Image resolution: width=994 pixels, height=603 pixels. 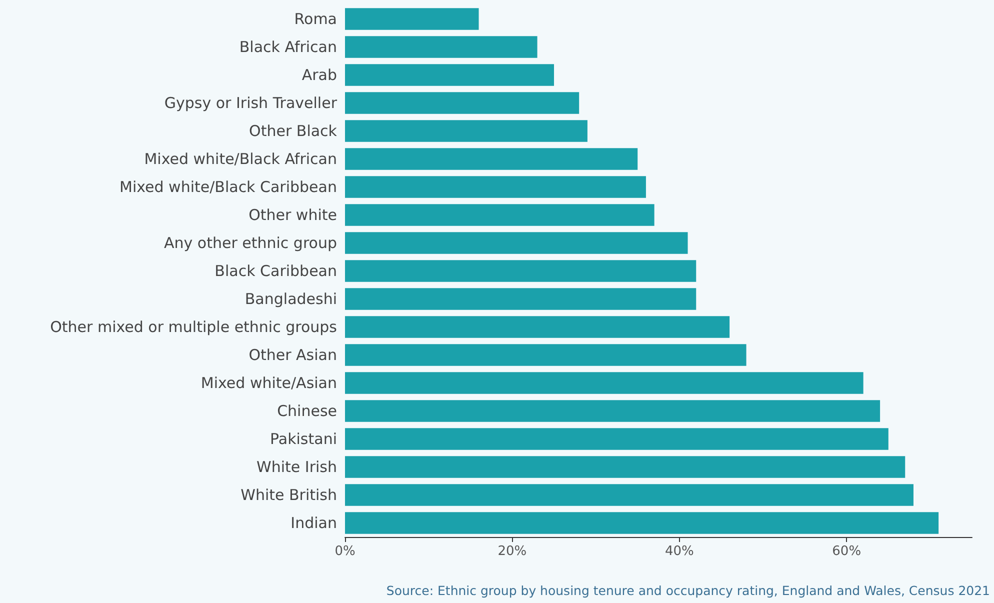 I want to click on y-tick-label: Mixed white/Asian, so click(x=268, y=383).